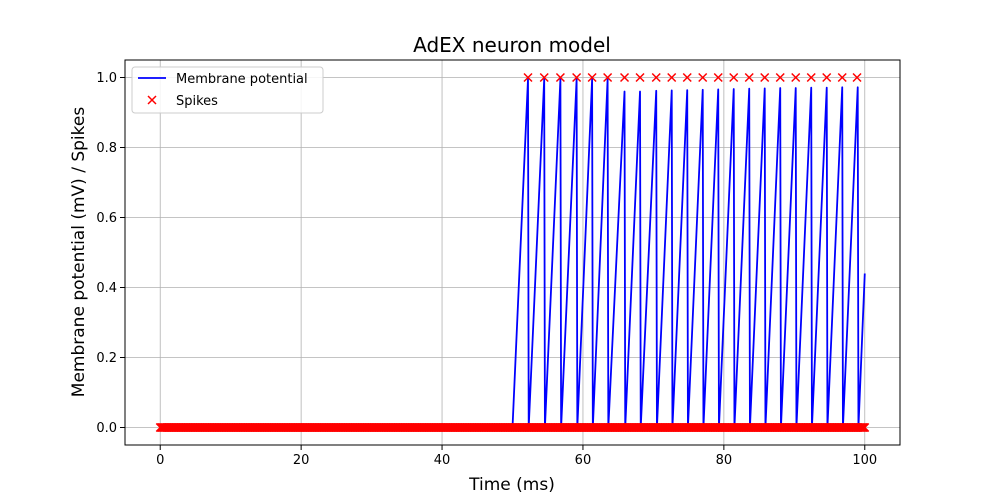 Image resolution: width=1000 pixels, height=500 pixels. Describe the element at coordinates (583, 460) in the screenshot. I see `x-tick-label: 60` at that location.